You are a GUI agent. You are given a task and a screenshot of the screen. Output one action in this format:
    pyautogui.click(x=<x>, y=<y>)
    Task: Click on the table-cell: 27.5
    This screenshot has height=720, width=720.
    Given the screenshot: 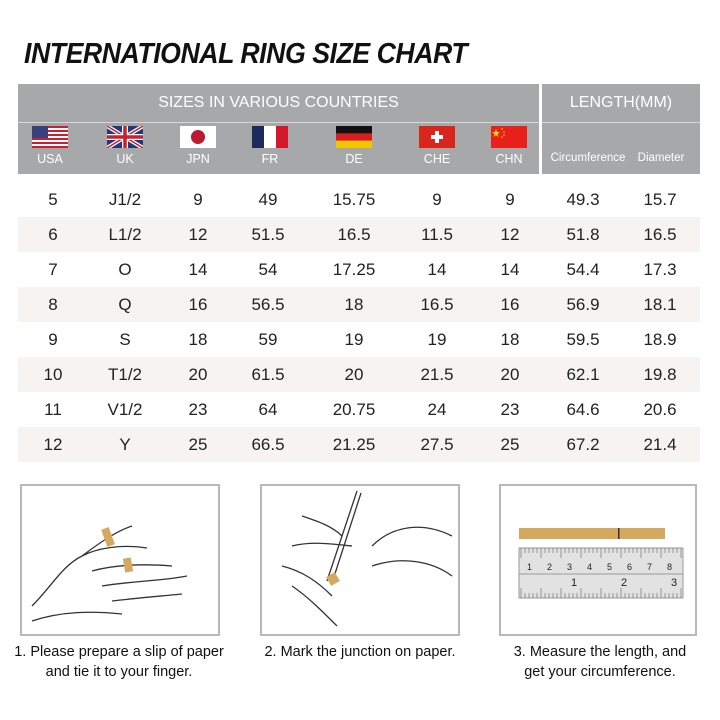 What is the action you would take?
    pyautogui.click(x=437, y=444)
    